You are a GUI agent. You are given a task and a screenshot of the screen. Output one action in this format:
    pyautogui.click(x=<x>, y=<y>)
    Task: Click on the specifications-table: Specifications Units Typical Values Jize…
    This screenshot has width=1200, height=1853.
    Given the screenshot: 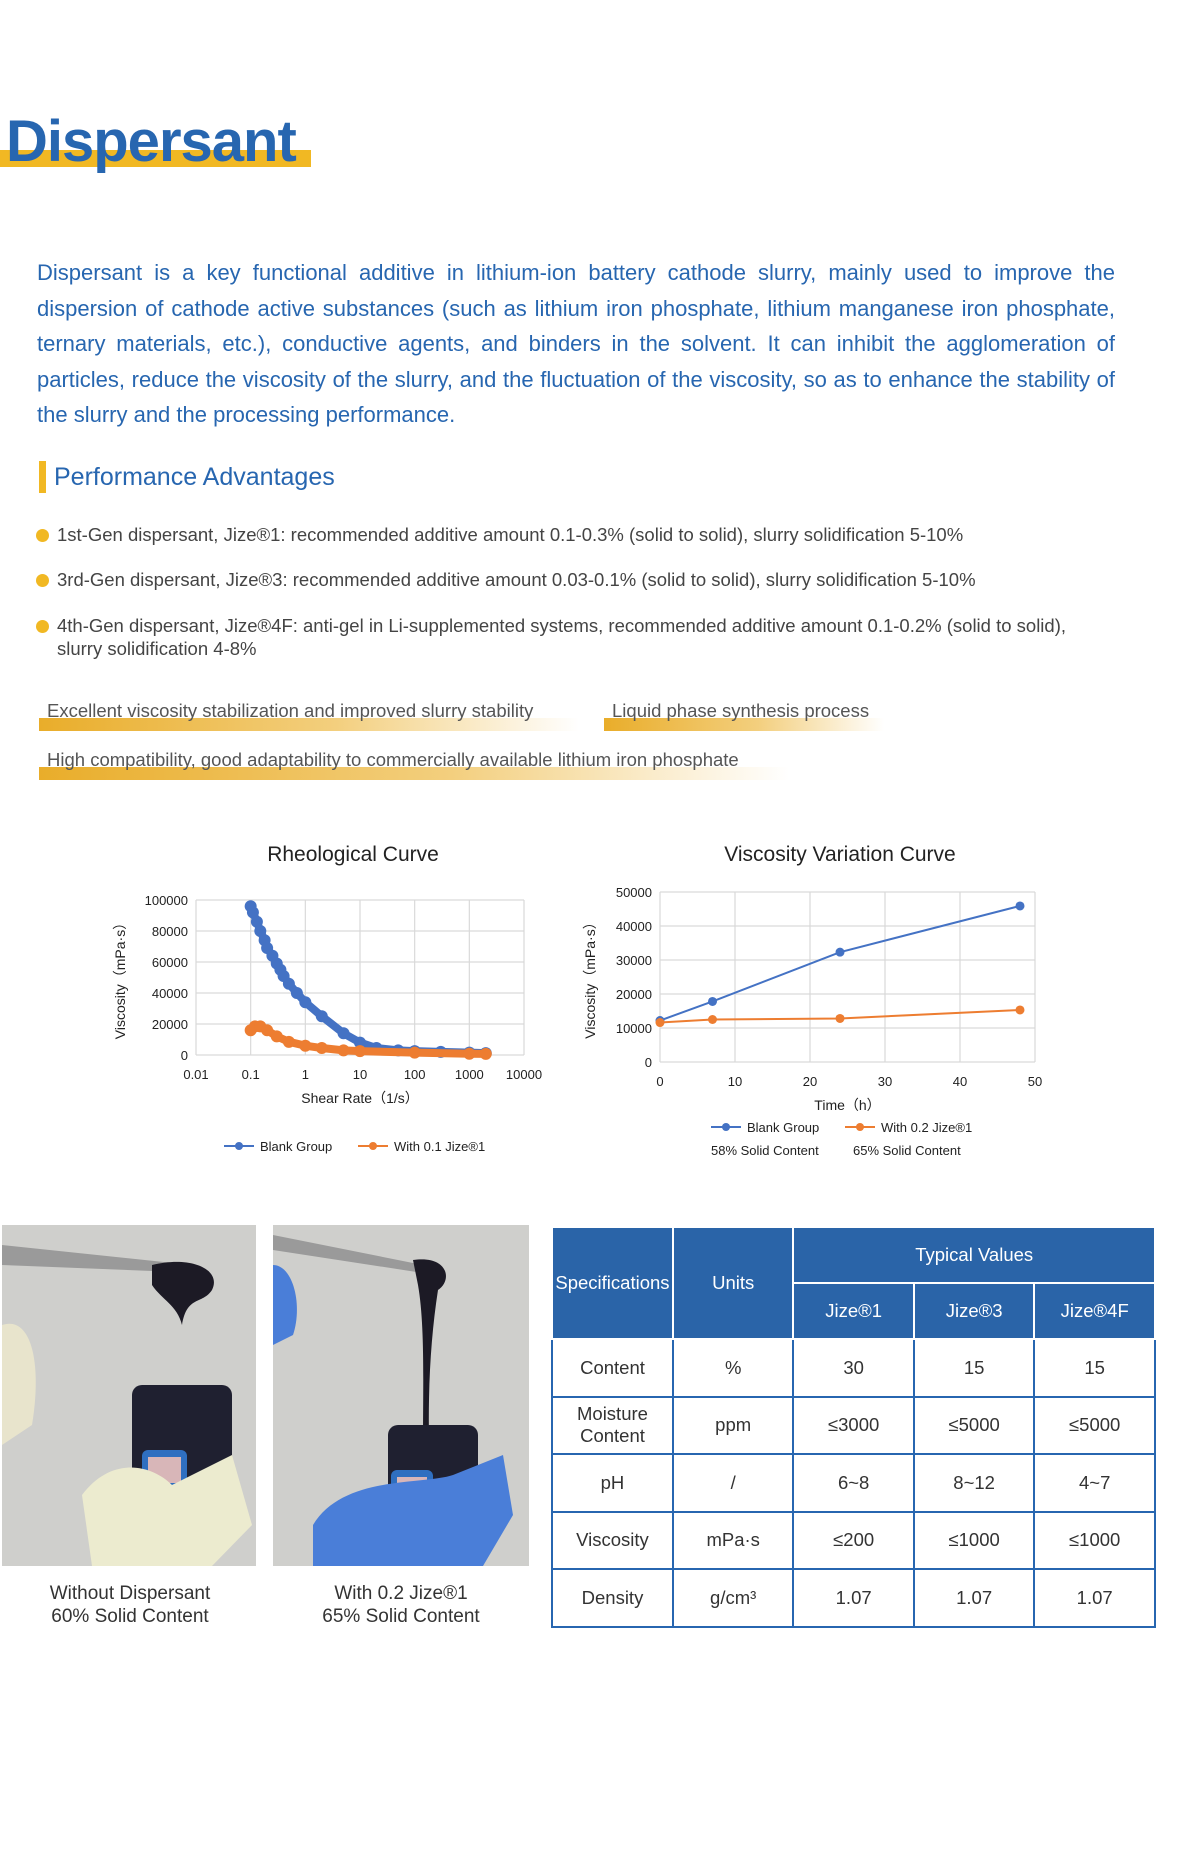 What is the action you would take?
    pyautogui.click(x=853, y=1427)
    